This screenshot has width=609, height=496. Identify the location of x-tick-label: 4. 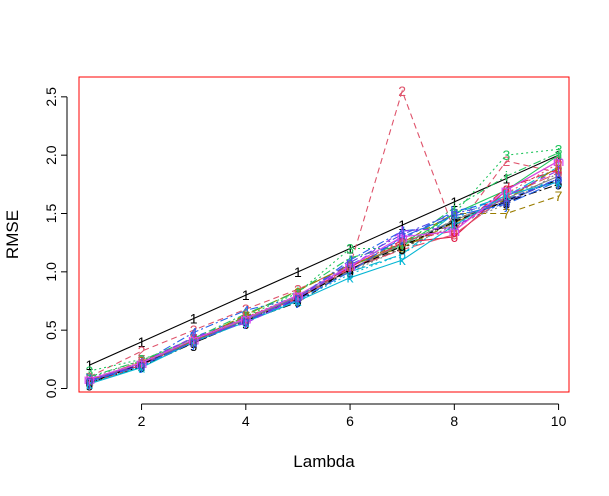
(246, 421).